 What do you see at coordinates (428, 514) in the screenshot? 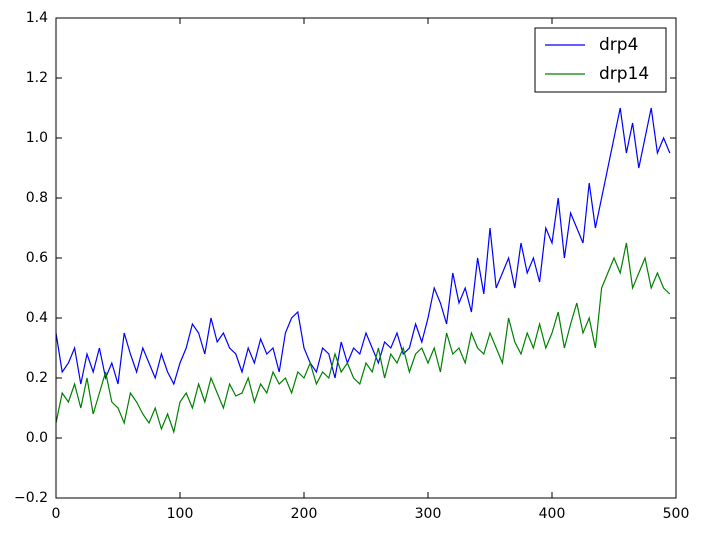
I see `x-tick-label: 300` at bounding box center [428, 514].